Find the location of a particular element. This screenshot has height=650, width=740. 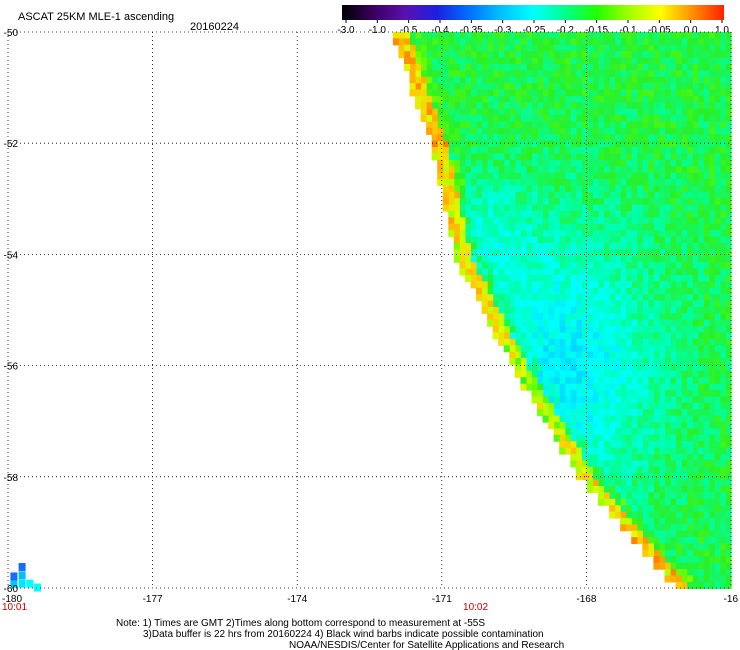

time-label: 10:01 is located at coordinates (14, 607).